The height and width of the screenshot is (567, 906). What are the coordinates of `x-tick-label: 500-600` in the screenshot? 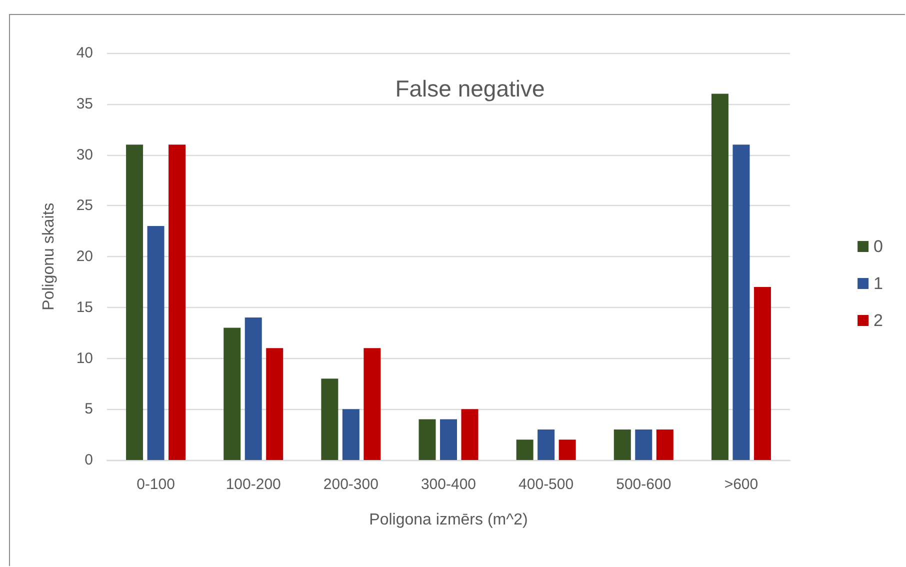 It's located at (644, 484).